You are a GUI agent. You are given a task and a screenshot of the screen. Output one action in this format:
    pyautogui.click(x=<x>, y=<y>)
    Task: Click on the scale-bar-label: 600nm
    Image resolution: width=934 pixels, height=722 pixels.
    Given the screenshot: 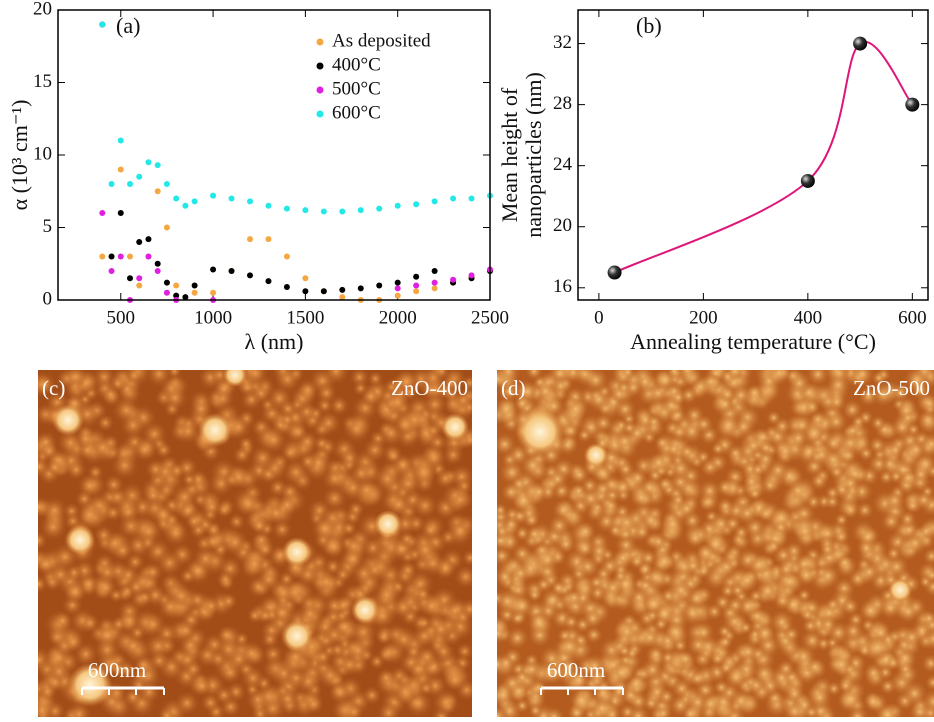 What is the action you would take?
    pyautogui.click(x=576, y=670)
    